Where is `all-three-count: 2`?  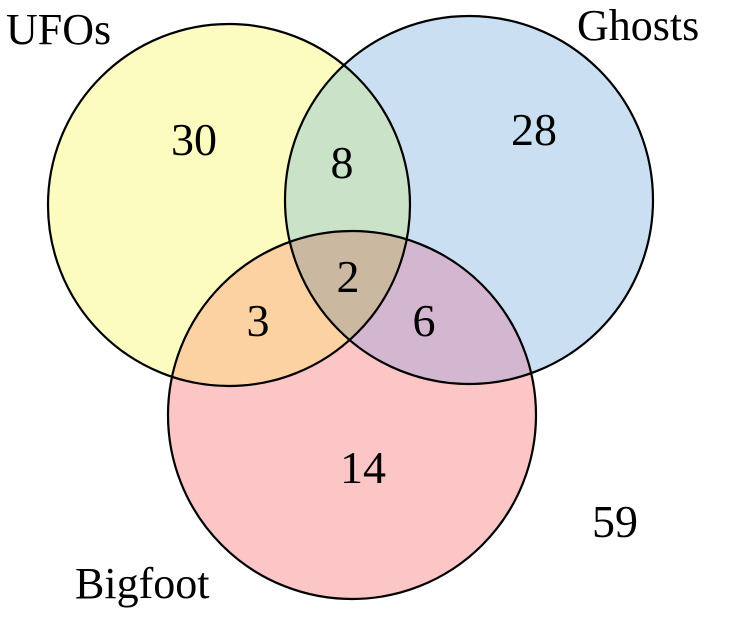 all-three-count: 2 is located at coordinates (348, 276).